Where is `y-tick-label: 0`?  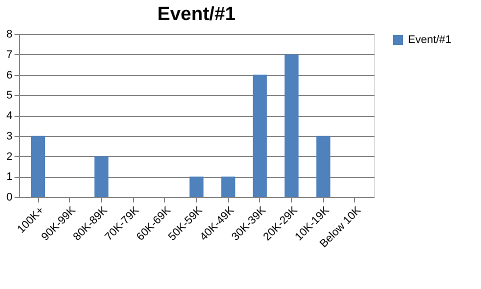 y-tick-label: 0 is located at coordinates (9, 198).